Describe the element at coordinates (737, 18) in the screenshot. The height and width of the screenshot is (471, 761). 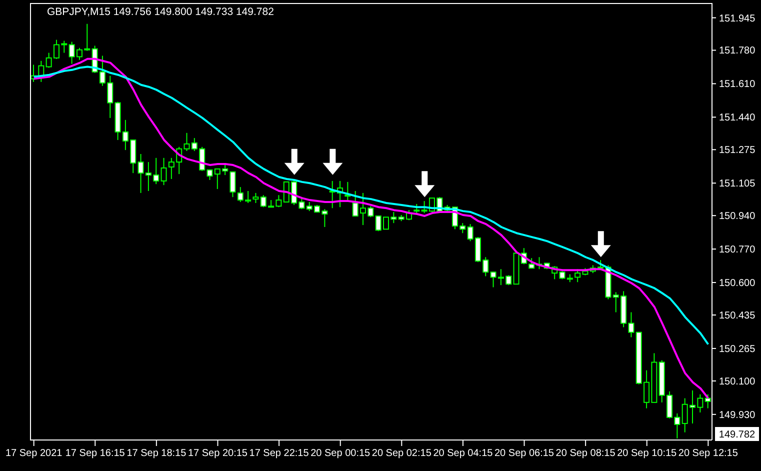
I see `y-tick-label: 151.945` at that location.